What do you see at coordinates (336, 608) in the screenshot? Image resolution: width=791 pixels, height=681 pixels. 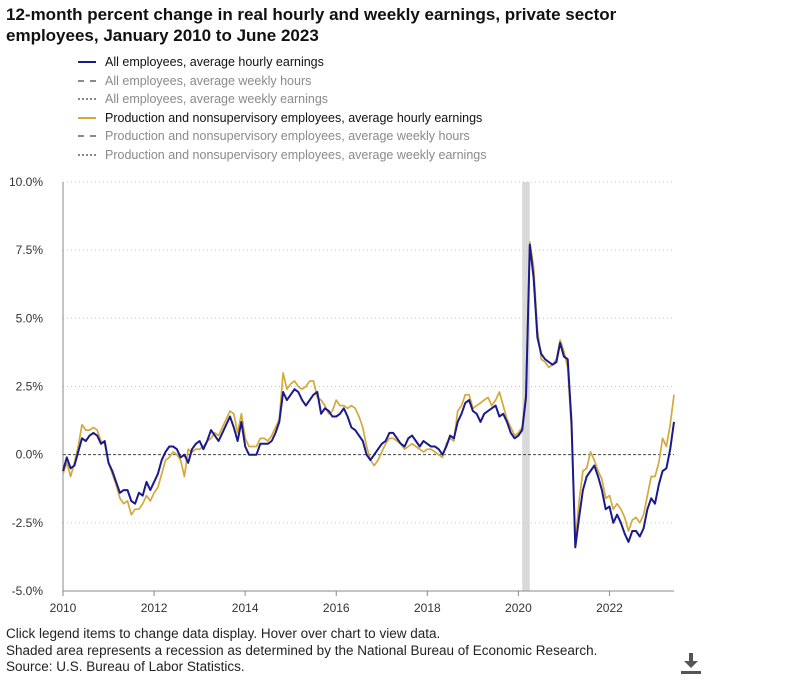 I see `x-tick-label: 2016` at bounding box center [336, 608].